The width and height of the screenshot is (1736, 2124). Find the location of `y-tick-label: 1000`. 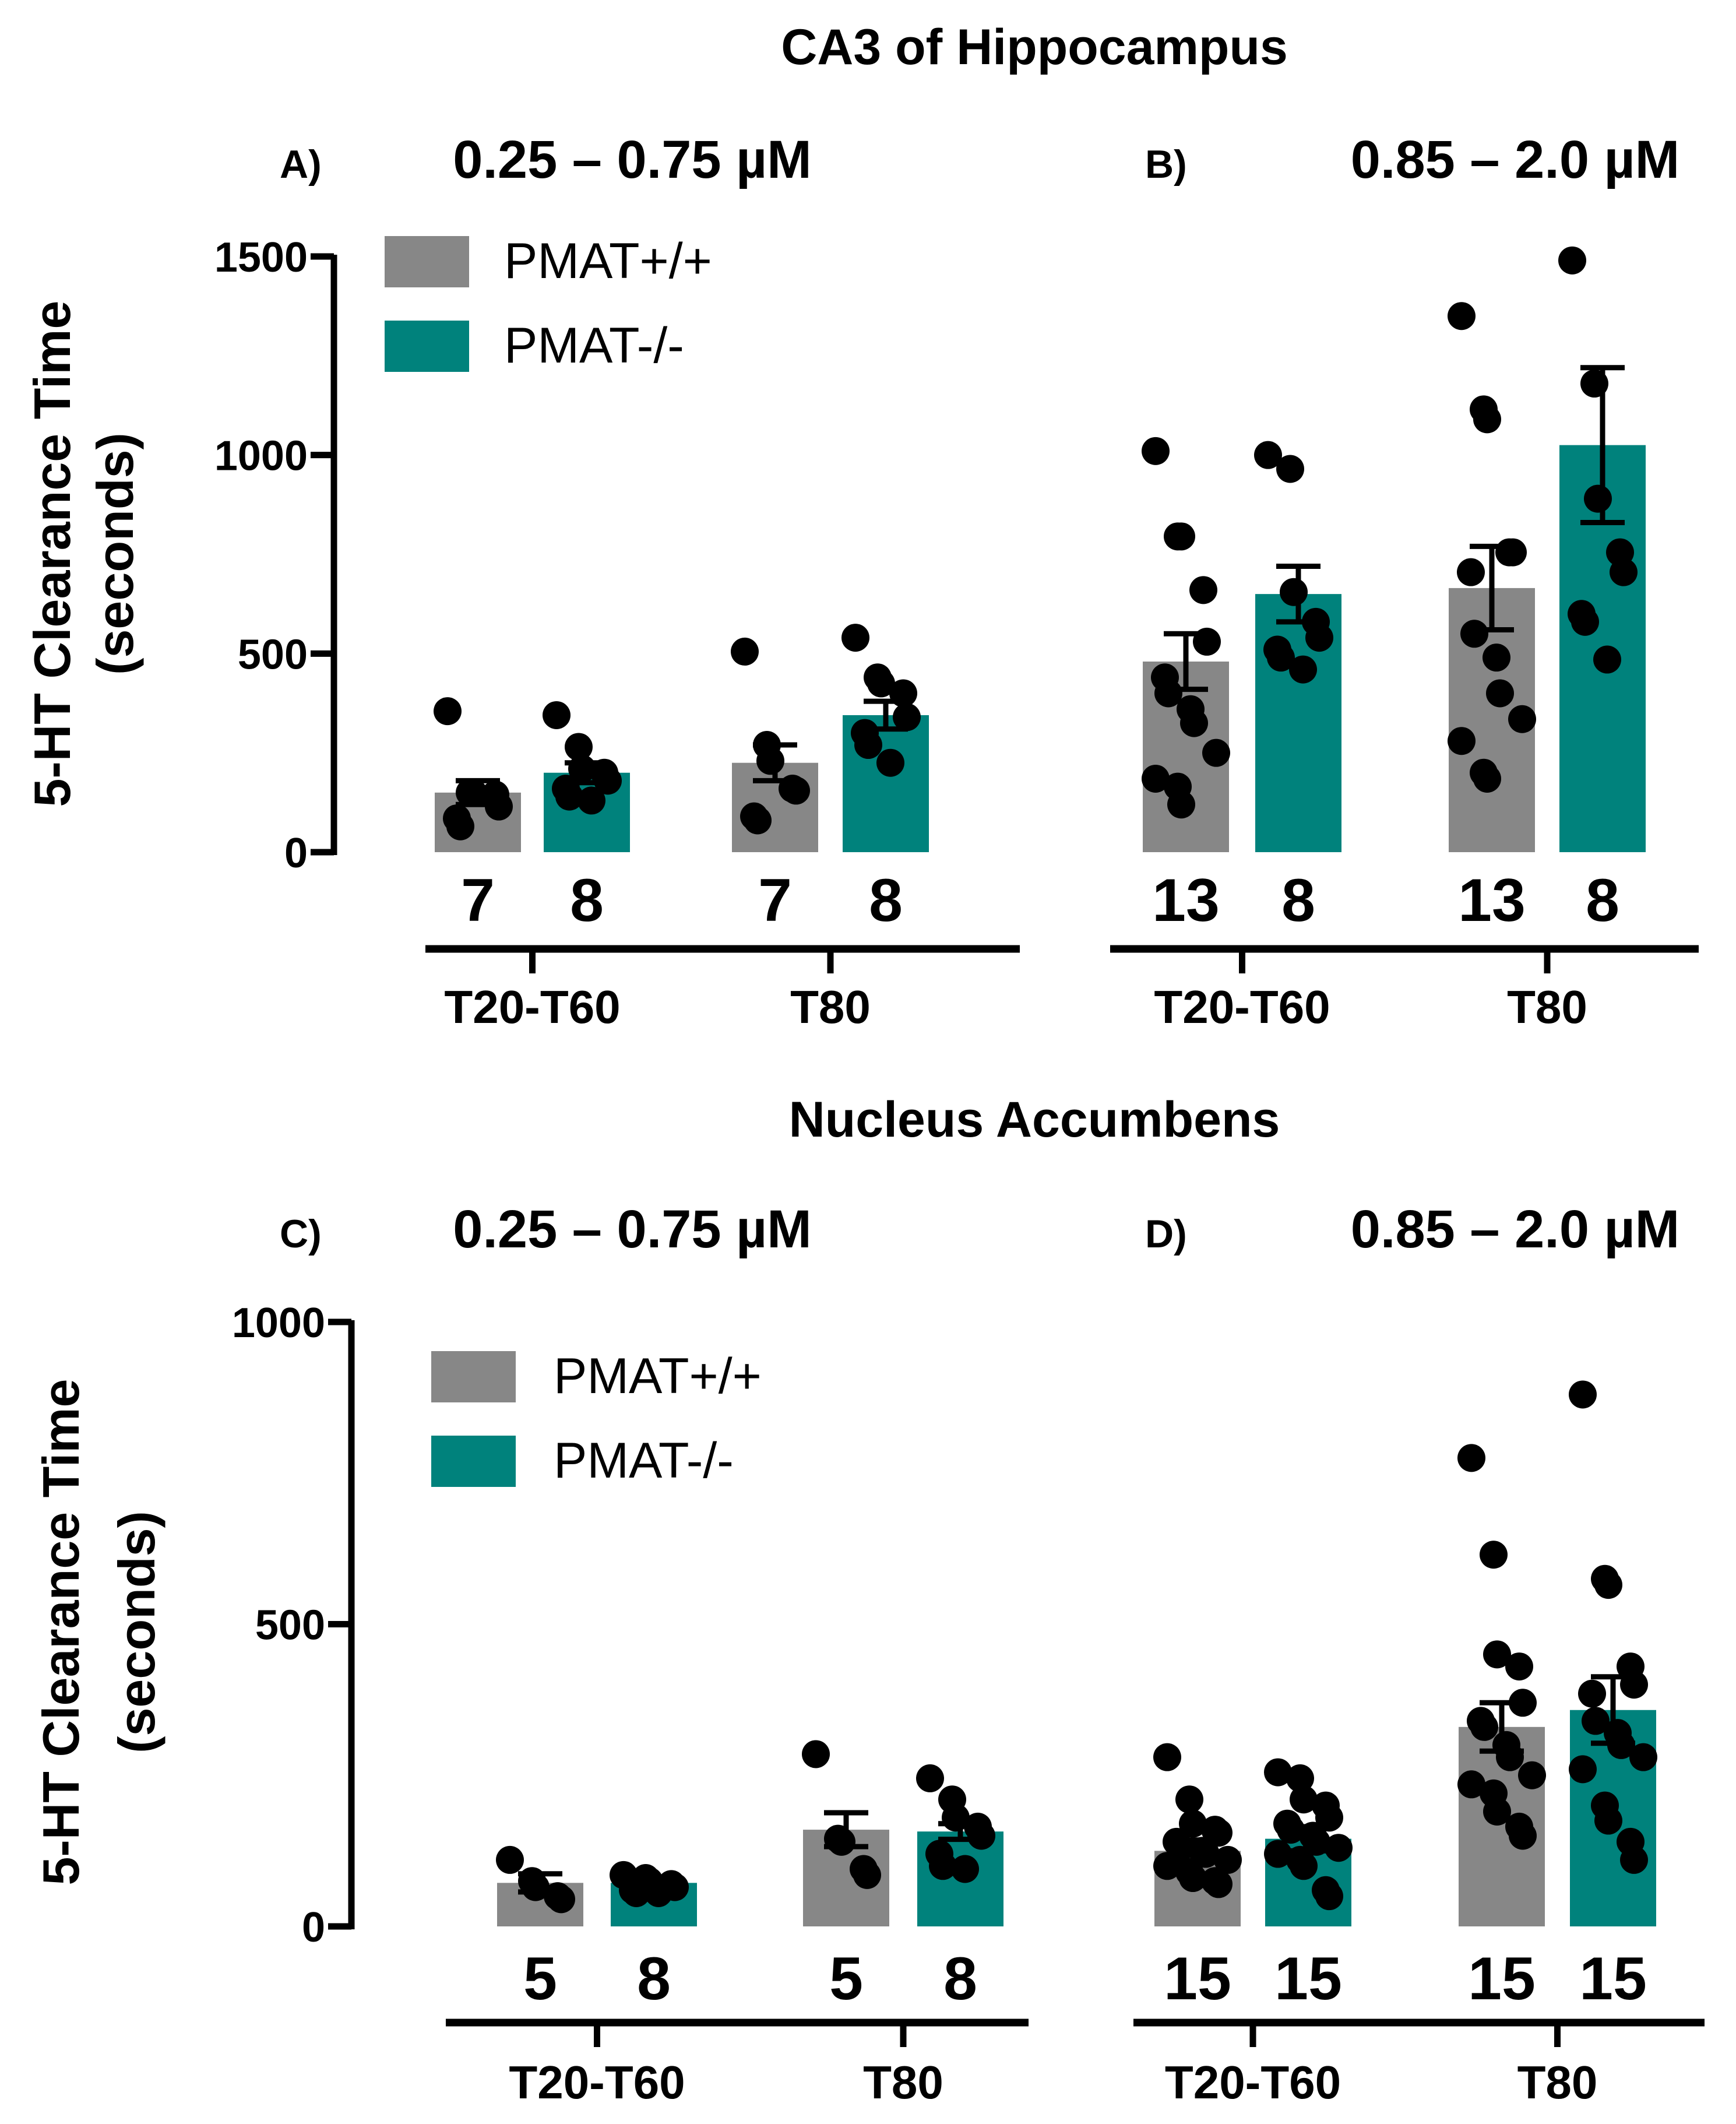

y-tick-label: 1000 is located at coordinates (261, 456).